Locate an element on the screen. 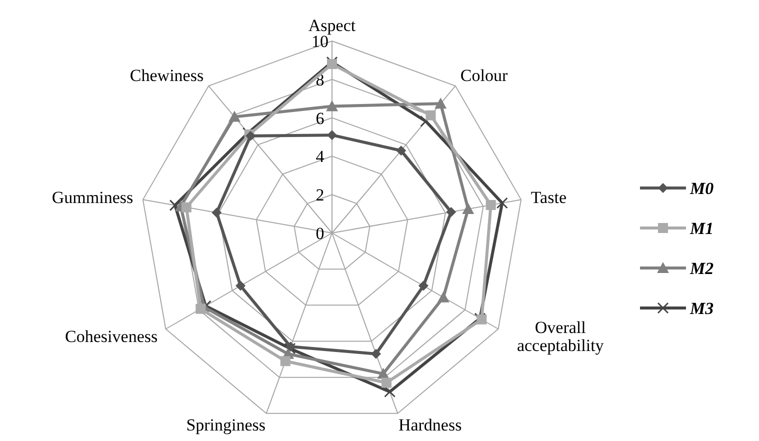  y-tick-label: 10 is located at coordinates (320, 41).